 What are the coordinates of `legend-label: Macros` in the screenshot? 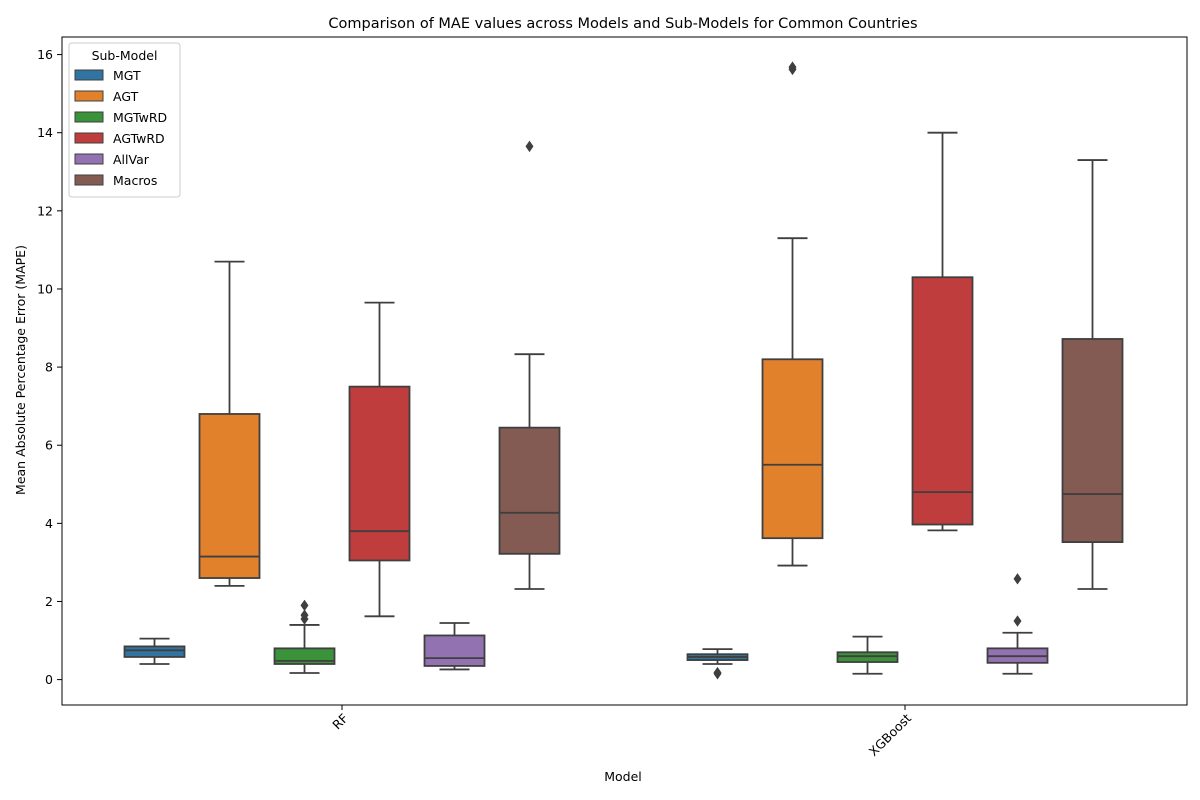 It's located at (135, 180).